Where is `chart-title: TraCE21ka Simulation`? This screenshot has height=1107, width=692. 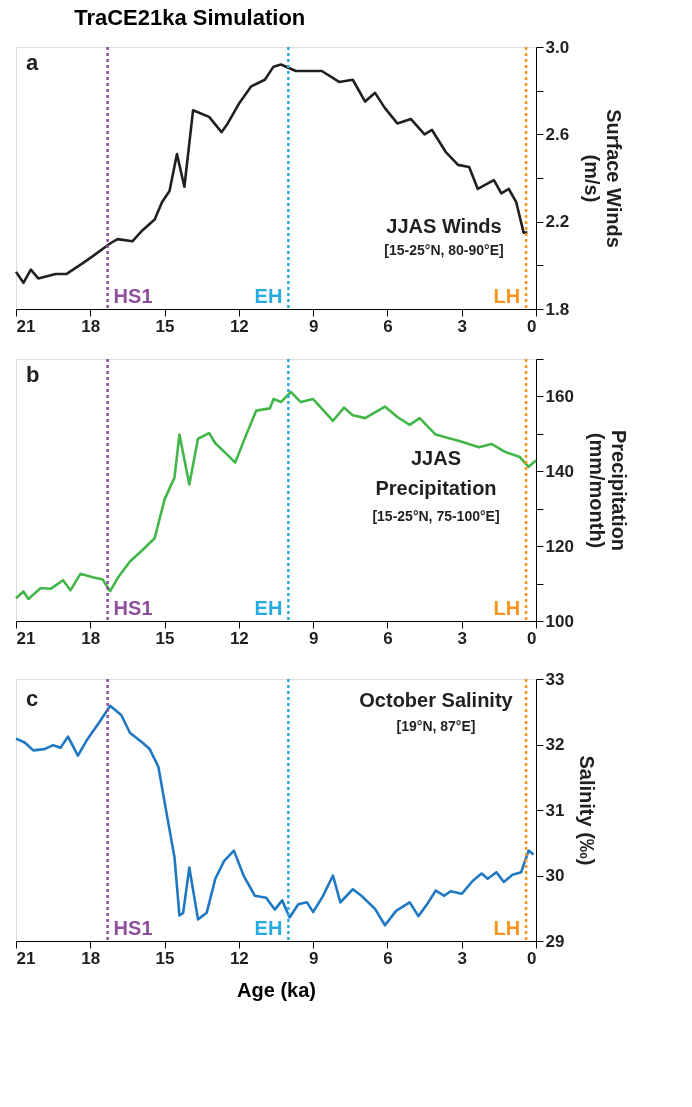 chart-title: TraCE21ka Simulation is located at coordinates (190, 17).